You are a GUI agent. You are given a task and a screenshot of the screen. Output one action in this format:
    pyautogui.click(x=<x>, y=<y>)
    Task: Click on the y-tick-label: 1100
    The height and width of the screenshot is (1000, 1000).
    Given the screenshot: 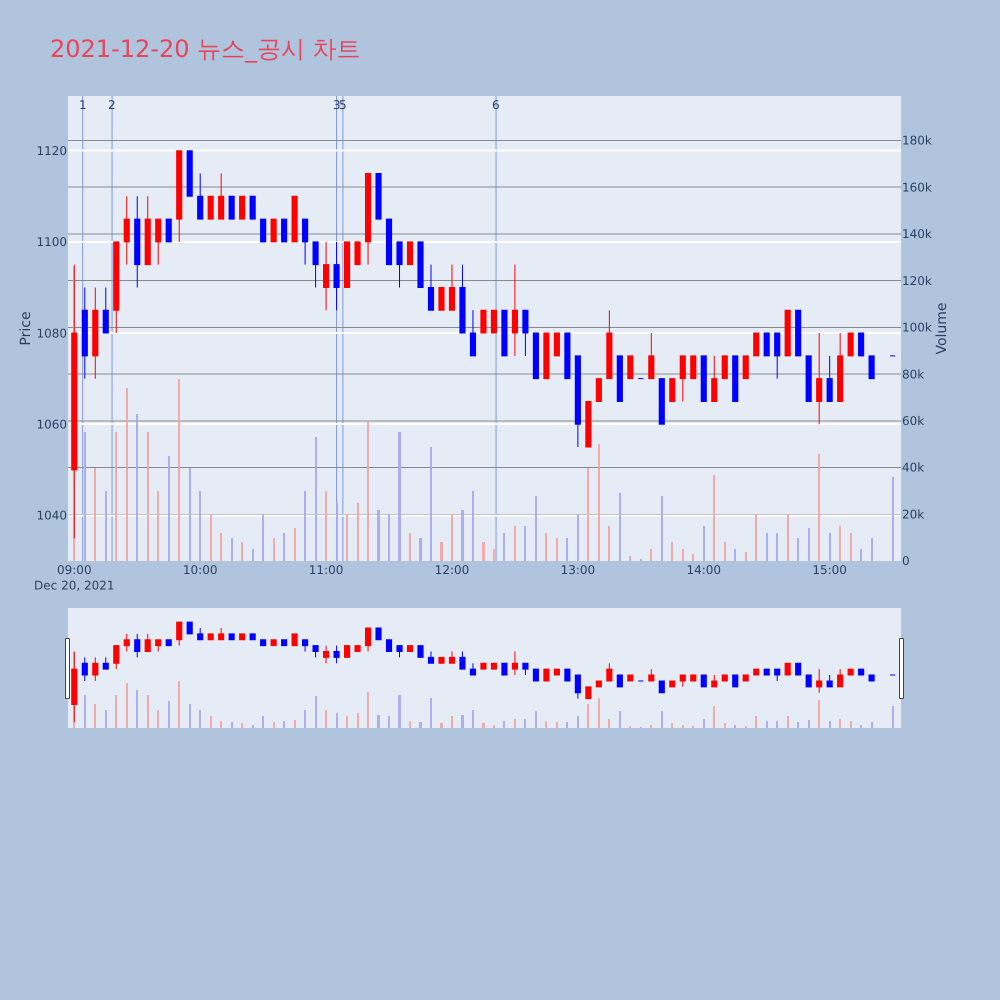 What is the action you would take?
    pyautogui.click(x=51, y=242)
    